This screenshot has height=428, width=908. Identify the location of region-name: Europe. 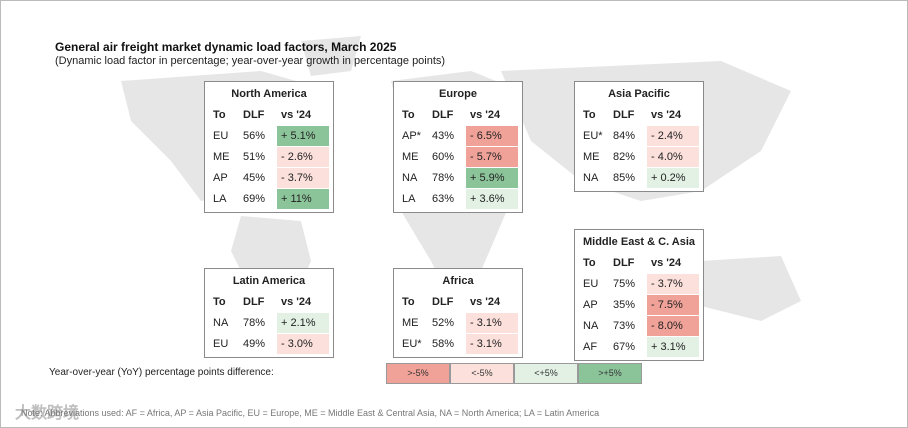
(458, 94).